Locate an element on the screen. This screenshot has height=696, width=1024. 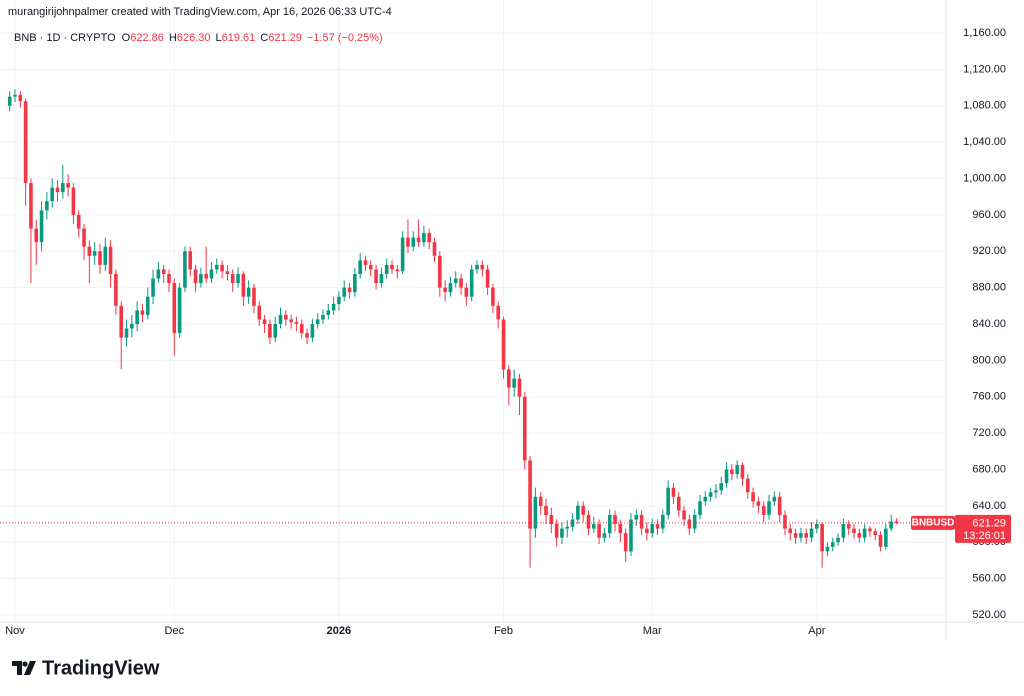
legend-value: 626.30 is located at coordinates (194, 38).